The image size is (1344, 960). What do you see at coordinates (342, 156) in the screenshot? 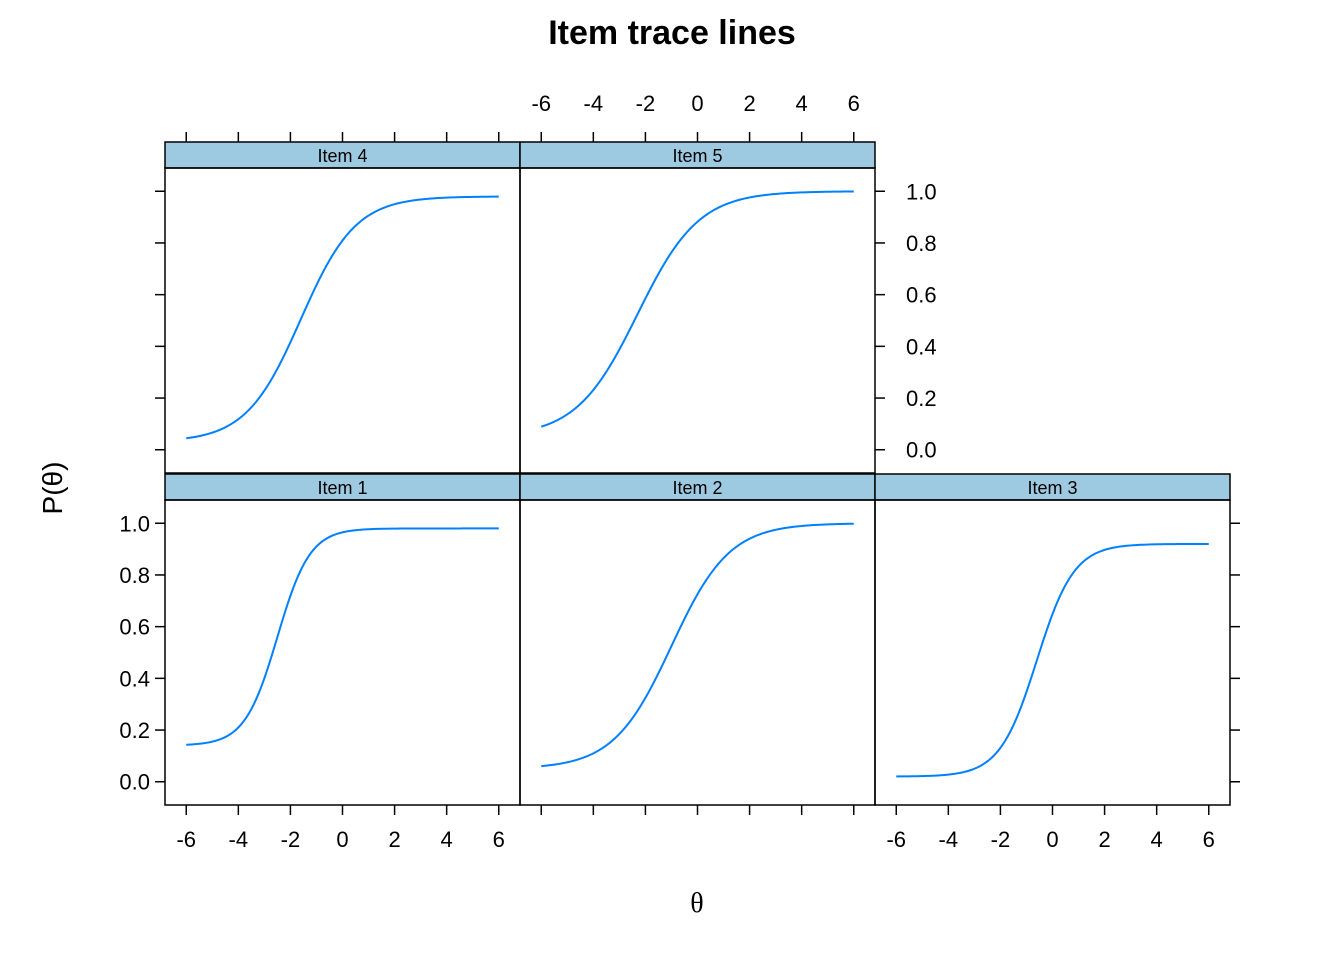
I see `panel-strip-label: Item 4` at bounding box center [342, 156].